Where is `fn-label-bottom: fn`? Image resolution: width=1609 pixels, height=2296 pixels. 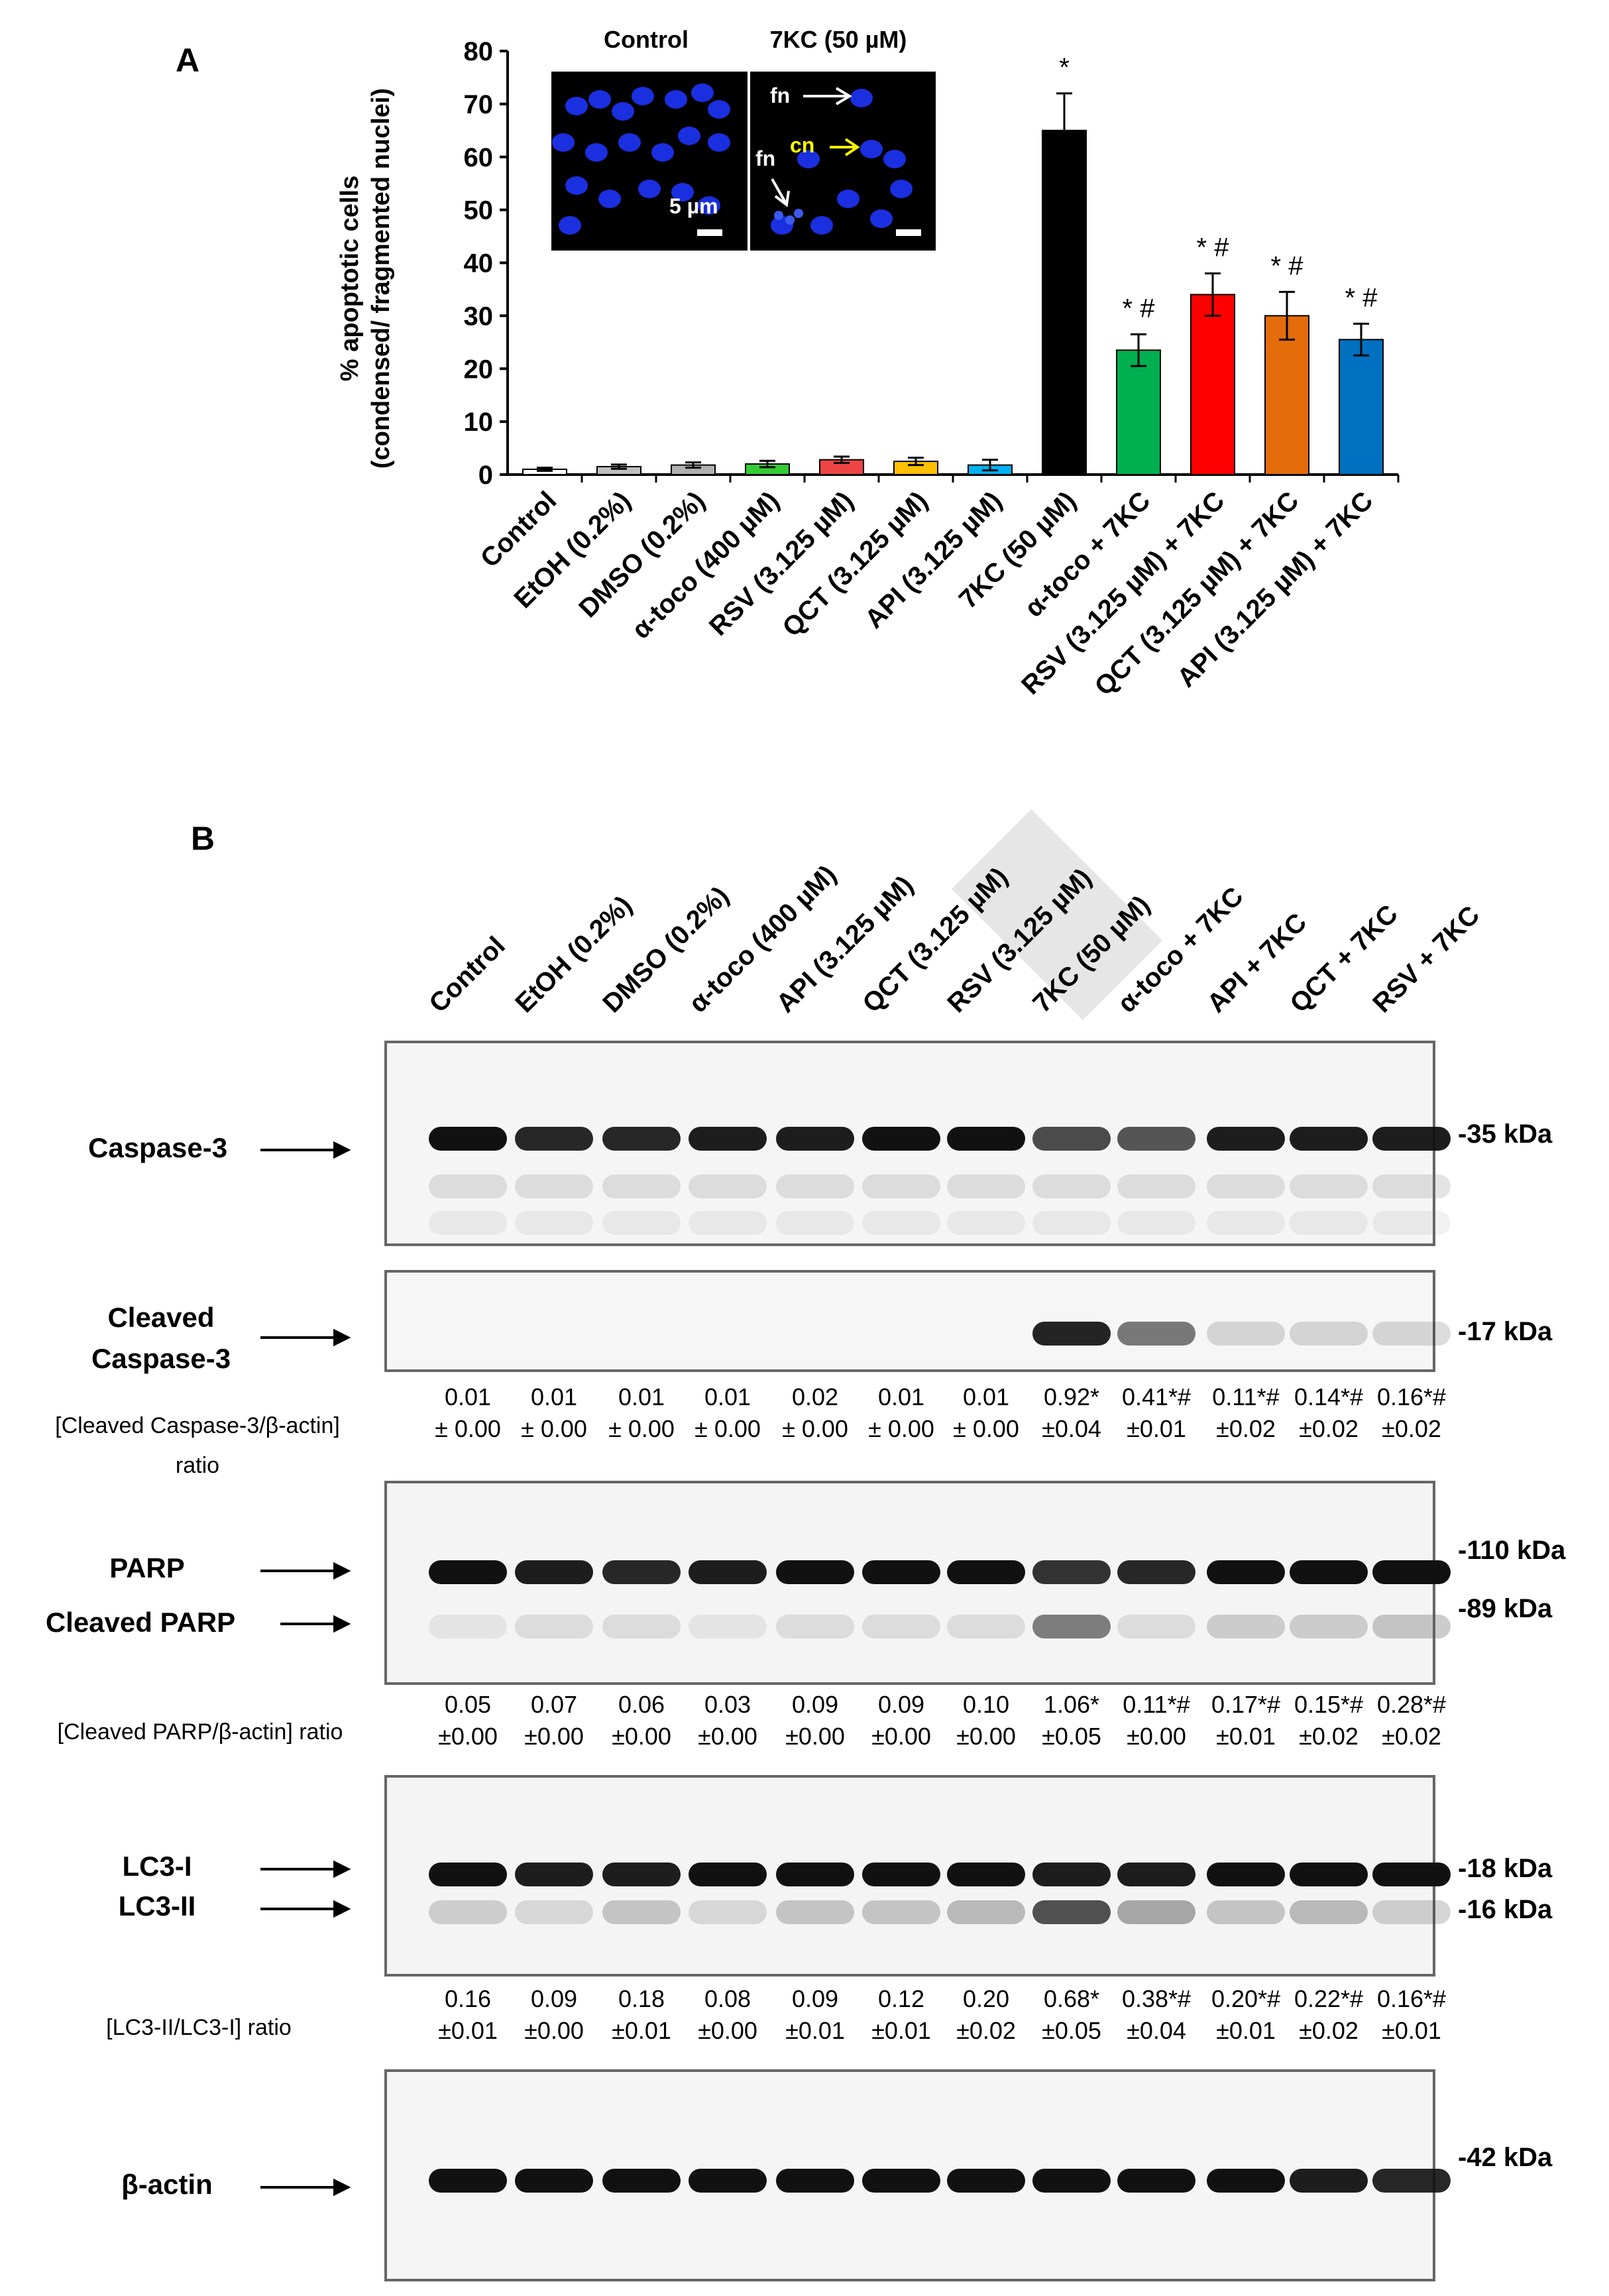 fn-label-bottom: fn is located at coordinates (765, 158).